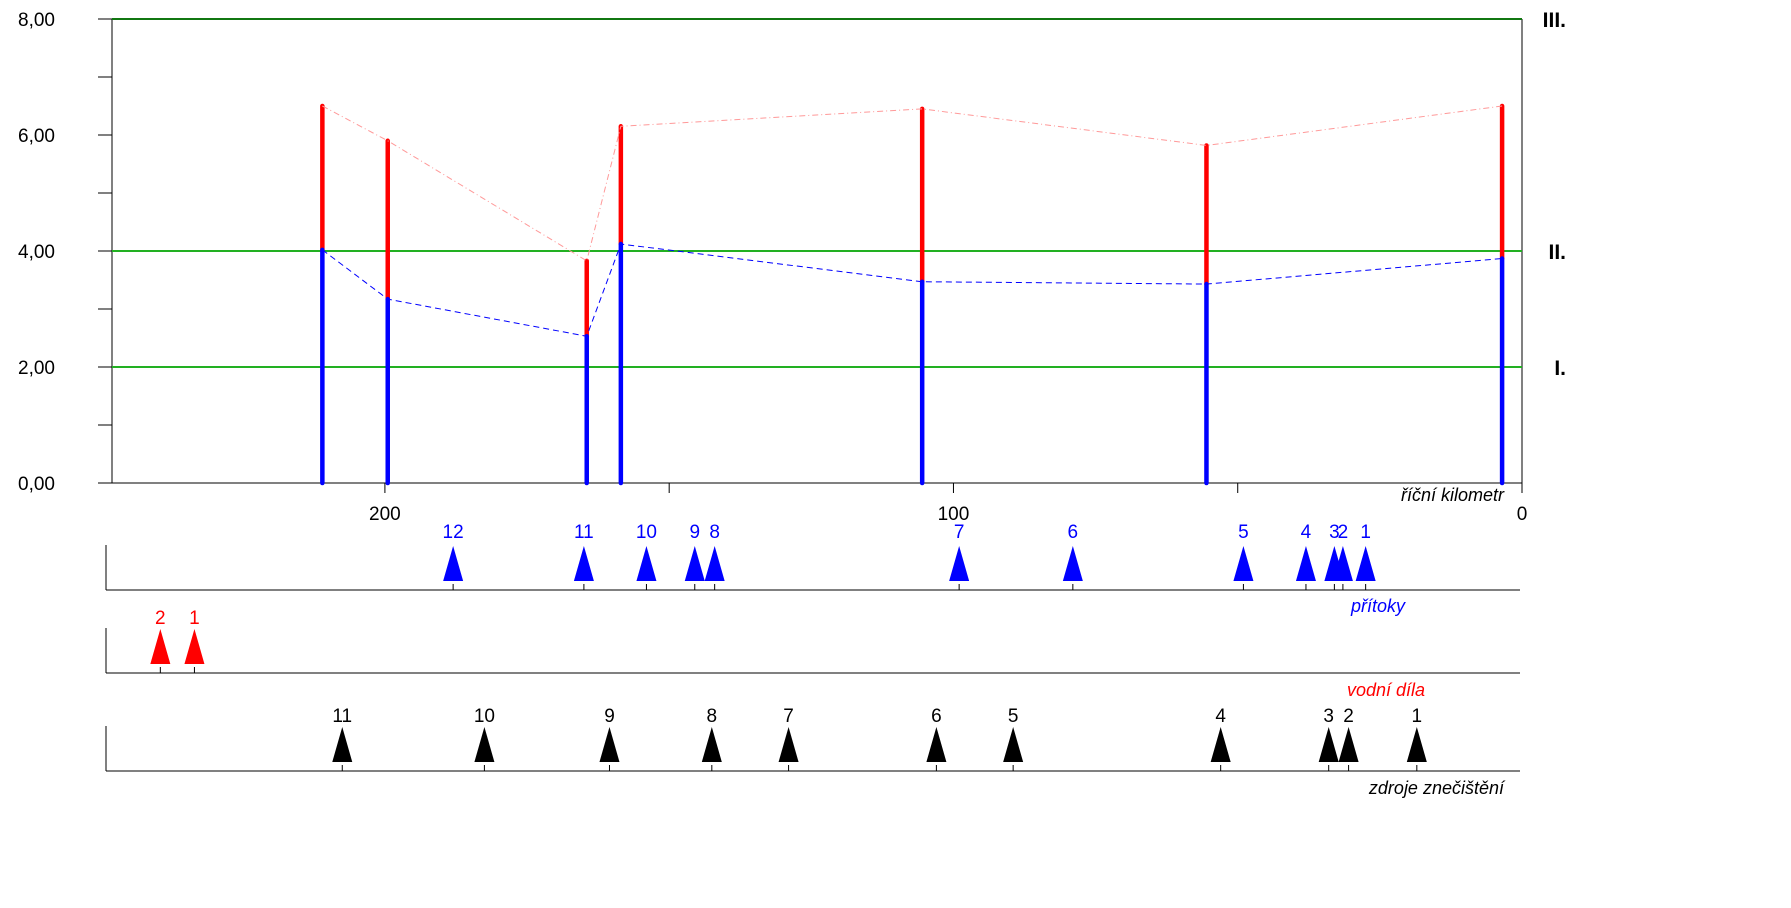 The image size is (1791, 908). Describe the element at coordinates (1378, 606) in the screenshot. I see `marker-row-label: přítoky` at that location.